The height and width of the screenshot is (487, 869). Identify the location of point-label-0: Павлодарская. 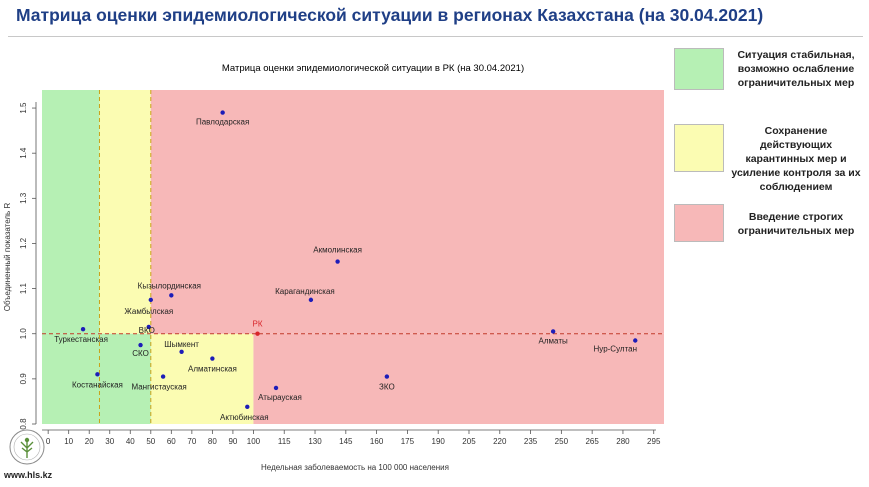
(222, 122).